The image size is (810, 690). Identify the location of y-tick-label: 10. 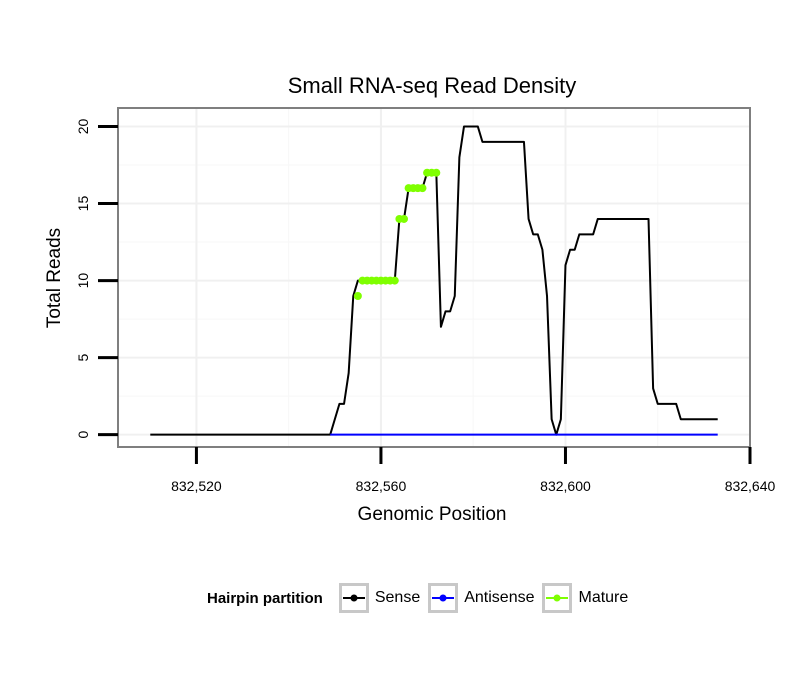
(83, 281).